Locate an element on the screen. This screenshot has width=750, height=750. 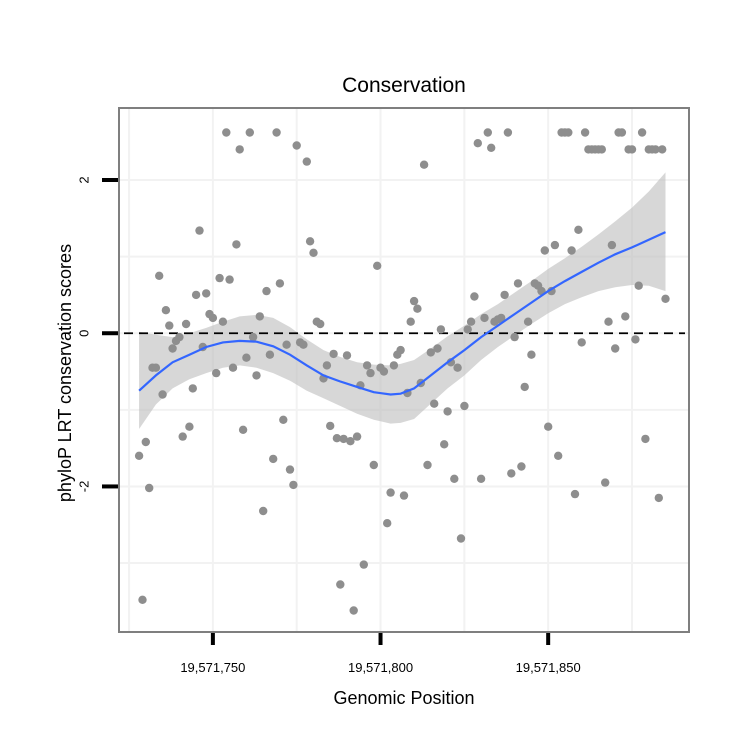
x-tick-label: 19,571,800 is located at coordinates (380, 667).